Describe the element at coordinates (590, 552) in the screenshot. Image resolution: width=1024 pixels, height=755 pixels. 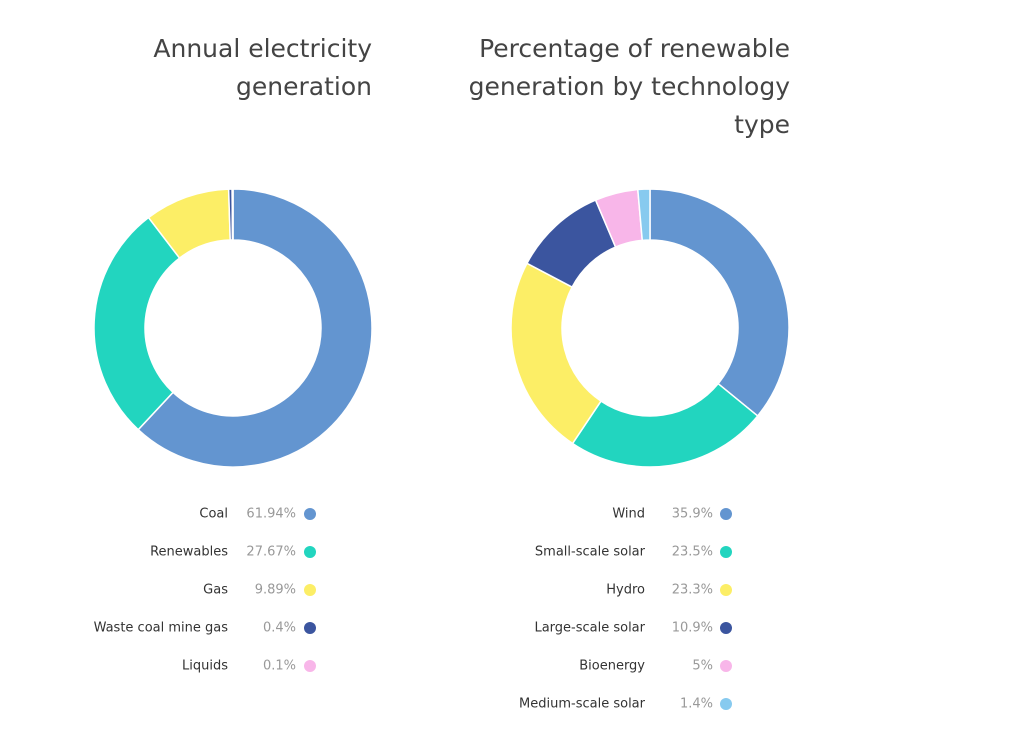
I see `legend-label: Small-scale solar` at that location.